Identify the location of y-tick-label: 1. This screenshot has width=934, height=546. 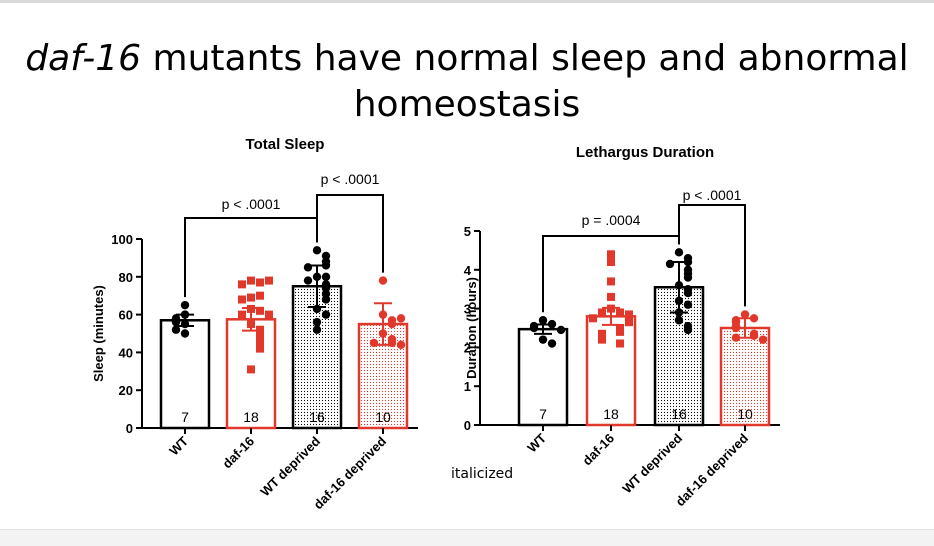
(467, 386).